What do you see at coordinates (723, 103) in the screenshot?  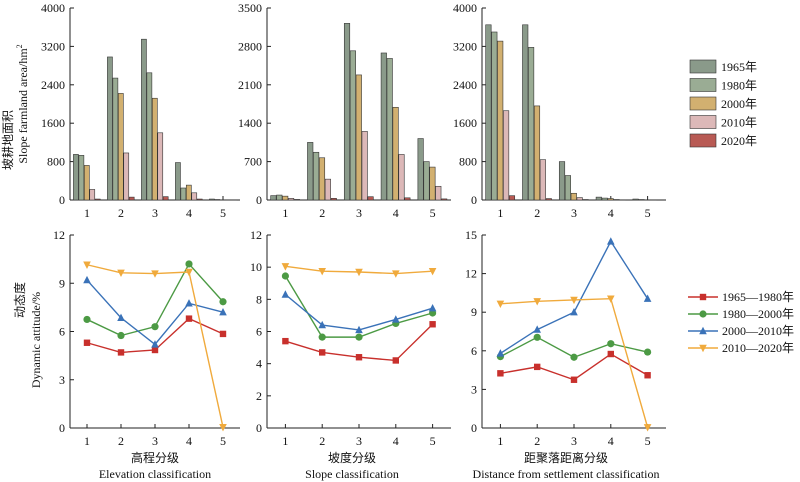 I see `legend-bars: 1965年 1980年 2000年 2010年 2020年` at bounding box center [723, 103].